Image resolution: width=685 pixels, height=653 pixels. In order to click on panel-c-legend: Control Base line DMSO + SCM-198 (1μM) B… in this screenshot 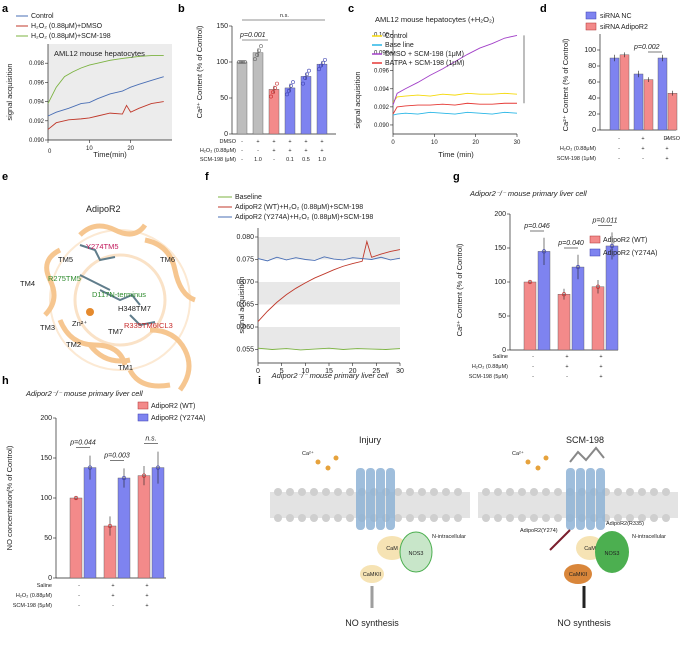, I will do `click(418, 50)`.